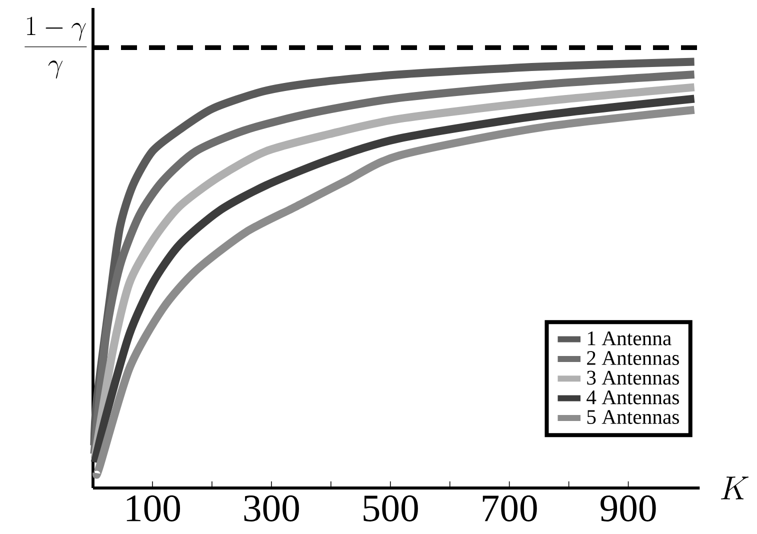  I want to click on legend-label: 1 Antenna, so click(630, 338).